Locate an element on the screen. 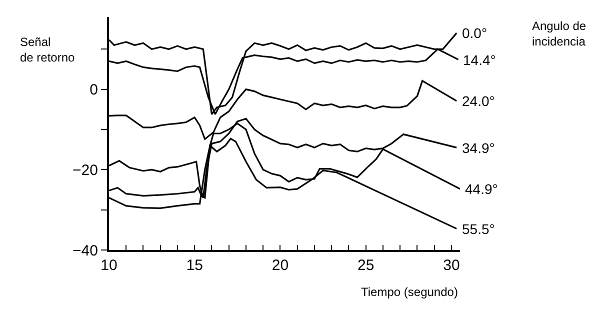  y-tick-label: −40 is located at coordinates (85, 251).